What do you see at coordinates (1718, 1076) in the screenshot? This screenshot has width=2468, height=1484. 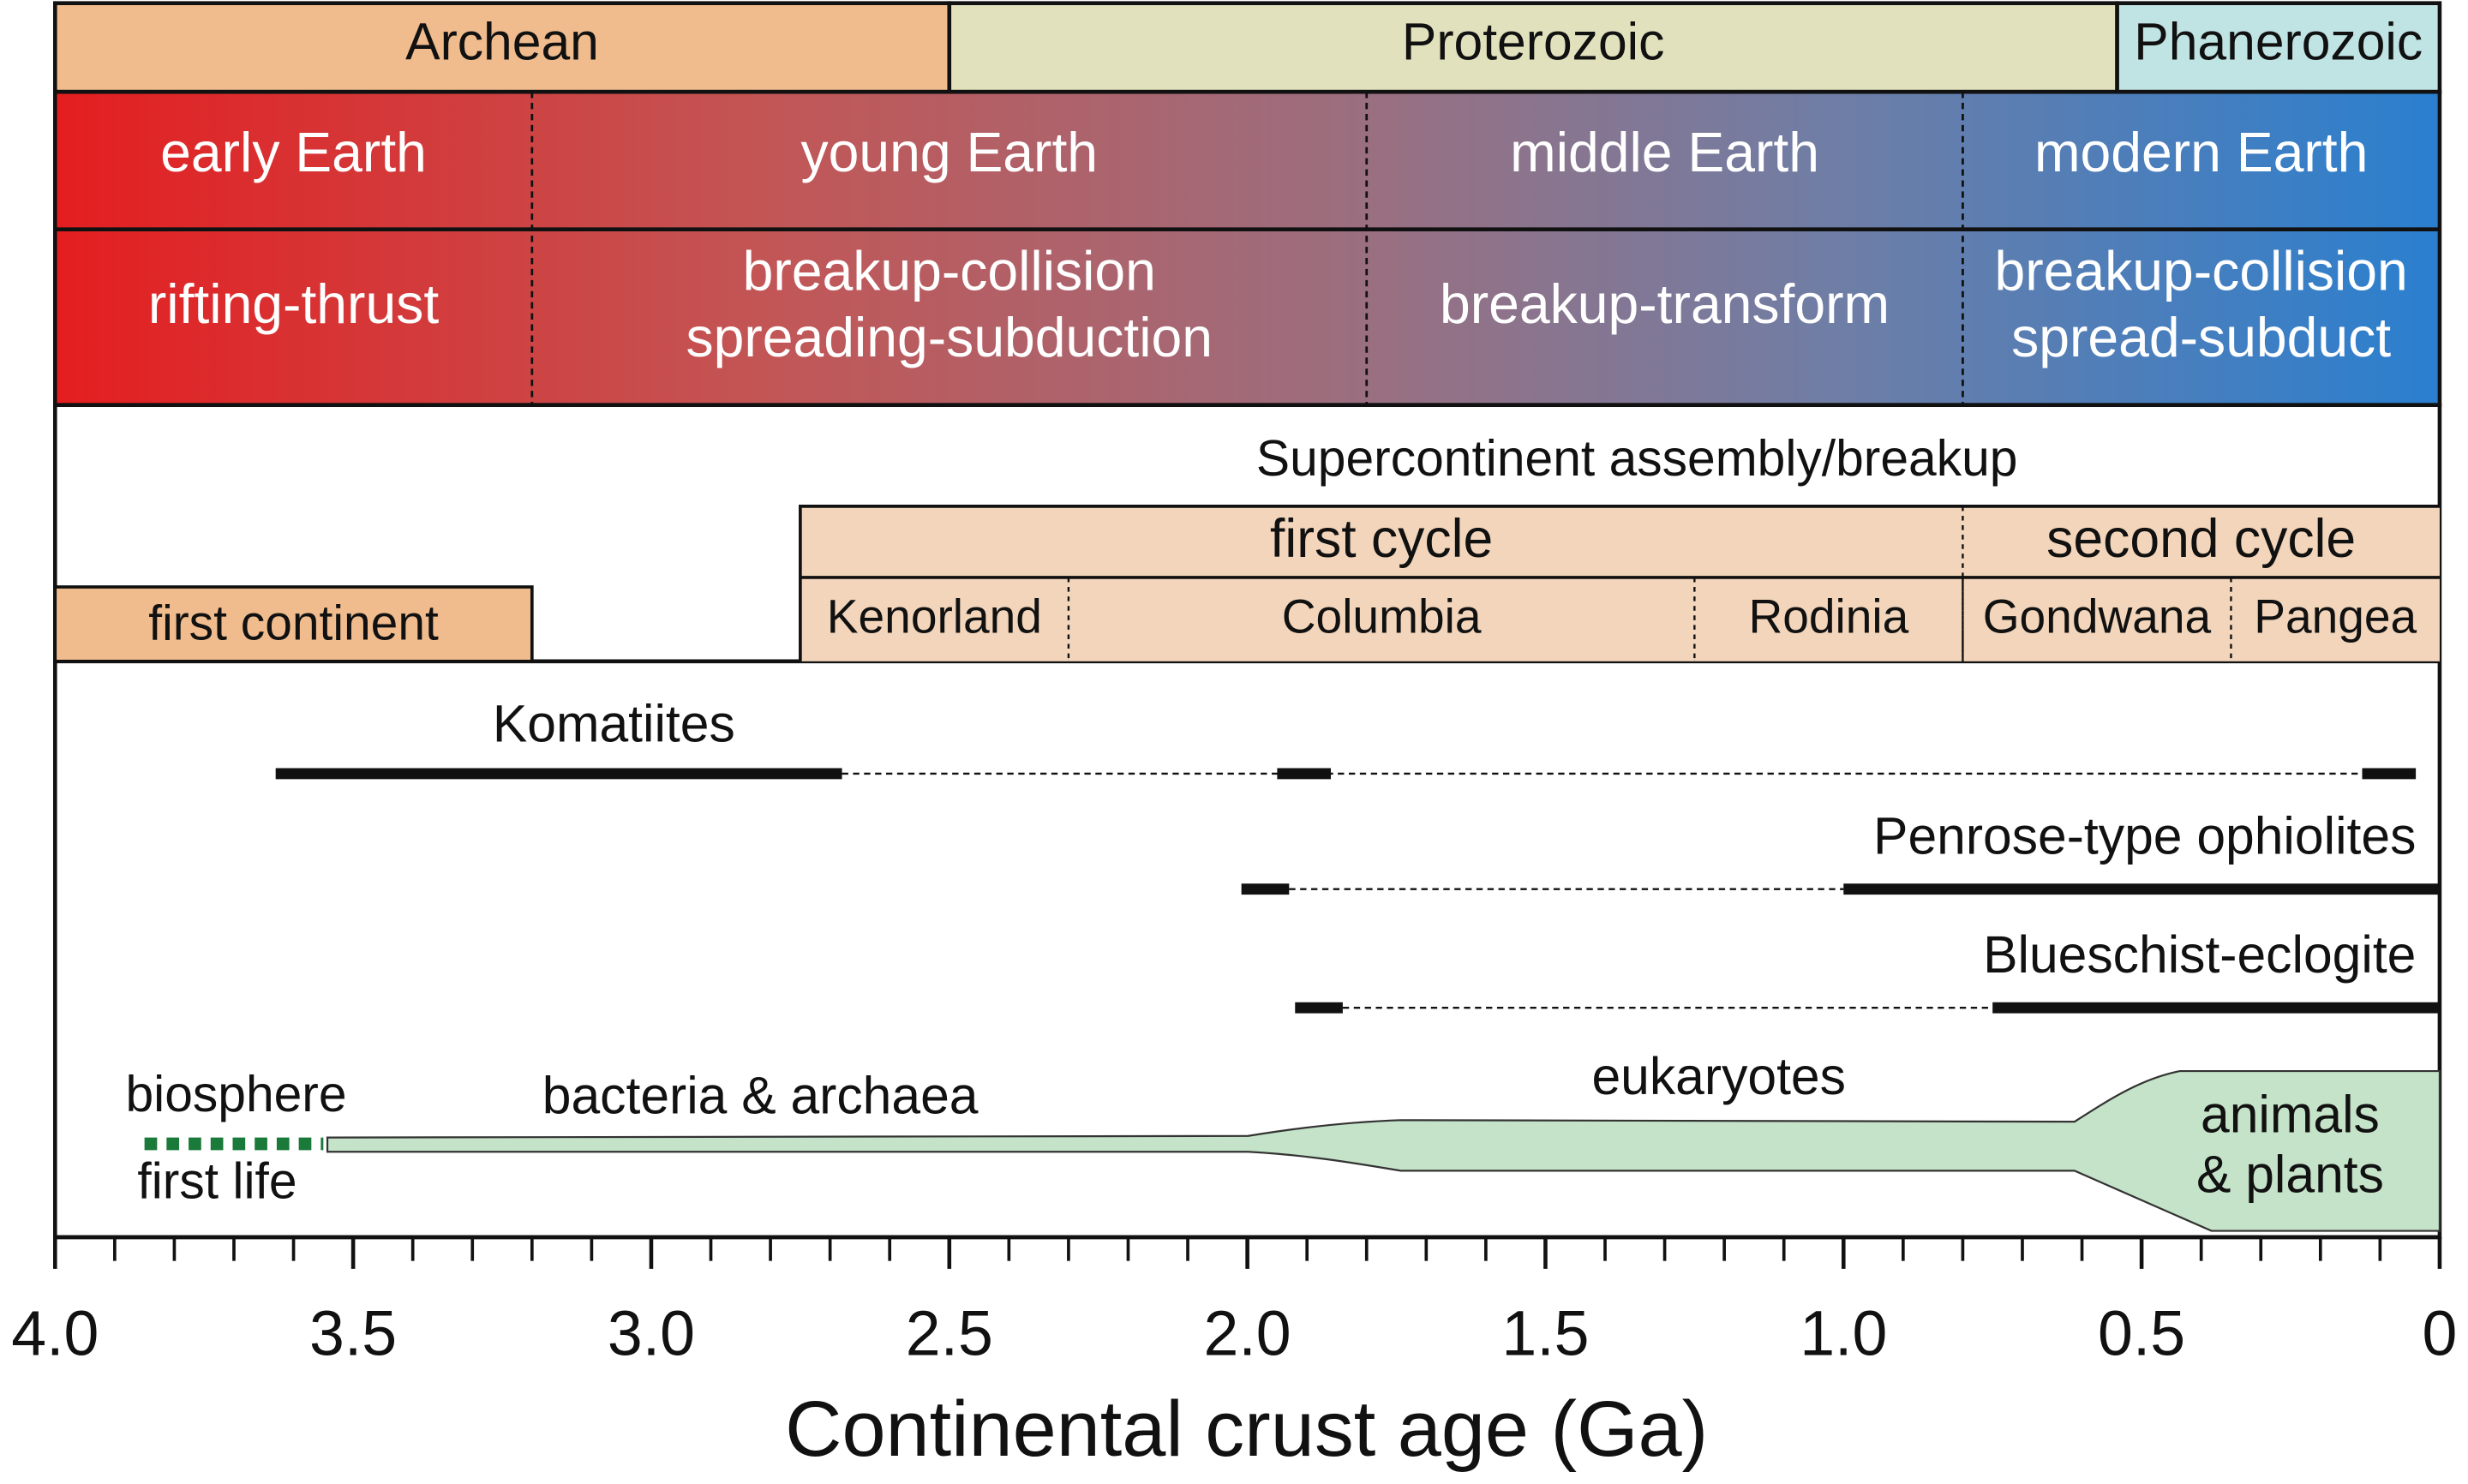 I see `life-phase-label: eukaryotes` at bounding box center [1718, 1076].